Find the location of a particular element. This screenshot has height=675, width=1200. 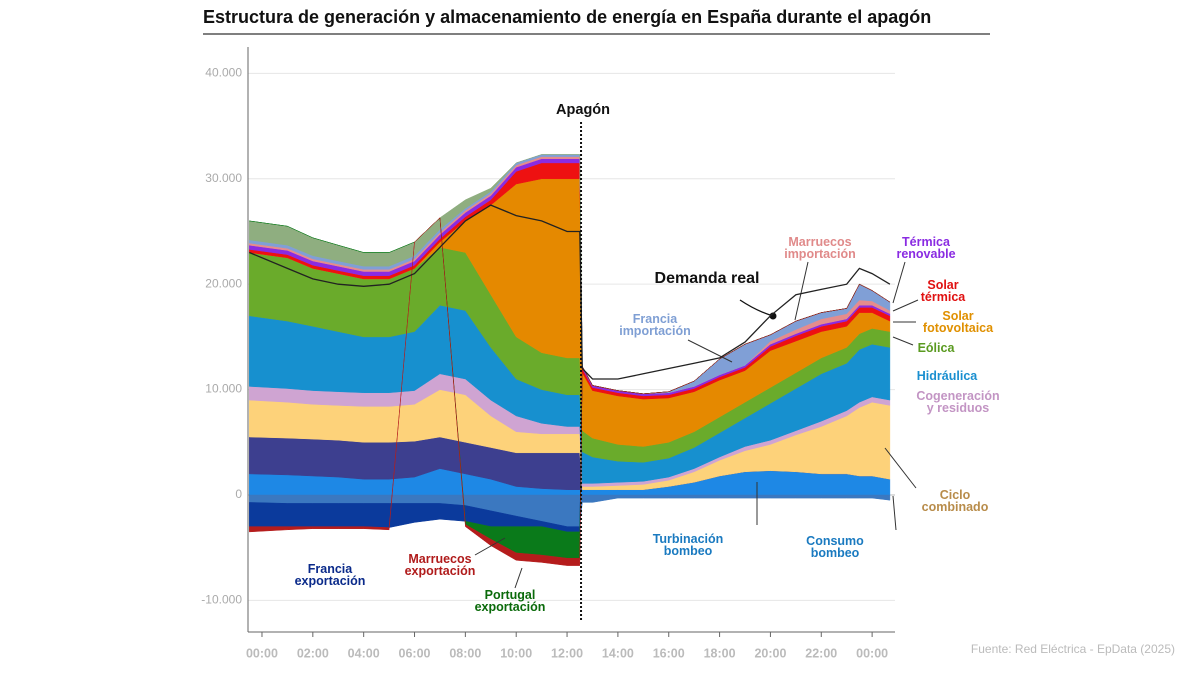

series-label: Ciclo combinado is located at coordinates (955, 501).